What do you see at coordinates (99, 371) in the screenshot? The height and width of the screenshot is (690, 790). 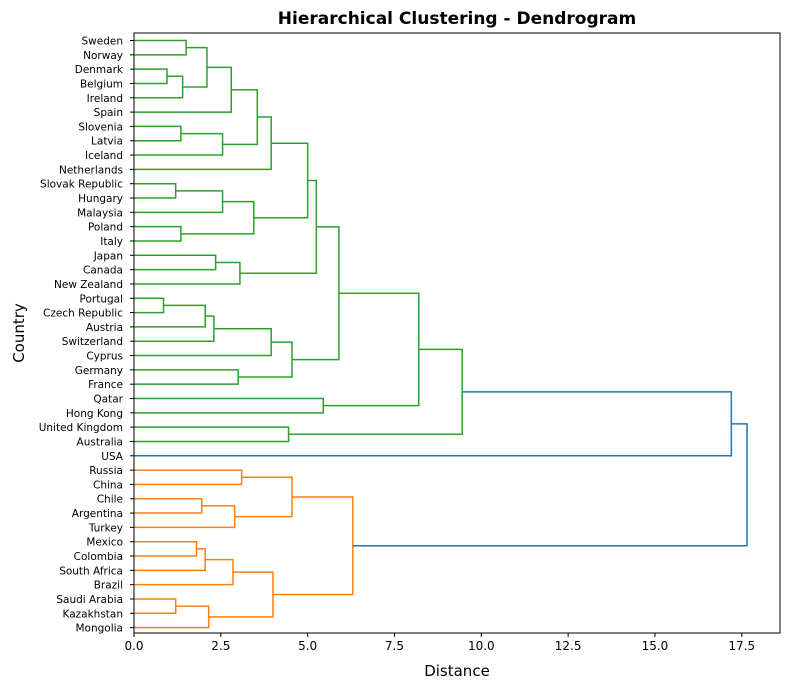 I see `leaf-label-germany: Germany` at bounding box center [99, 371].